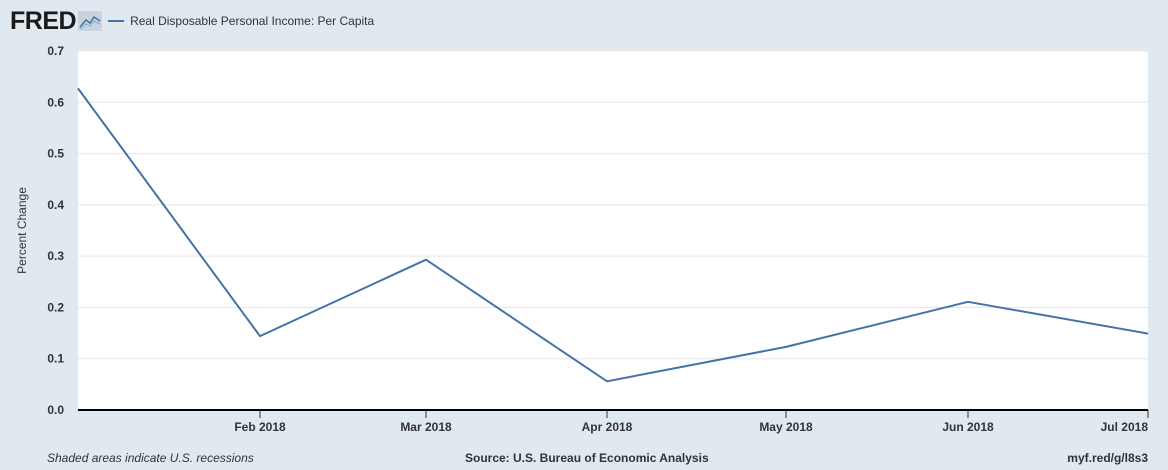 The height and width of the screenshot is (470, 1168). What do you see at coordinates (55, 256) in the screenshot?
I see `y-tick-label: 0.3` at bounding box center [55, 256].